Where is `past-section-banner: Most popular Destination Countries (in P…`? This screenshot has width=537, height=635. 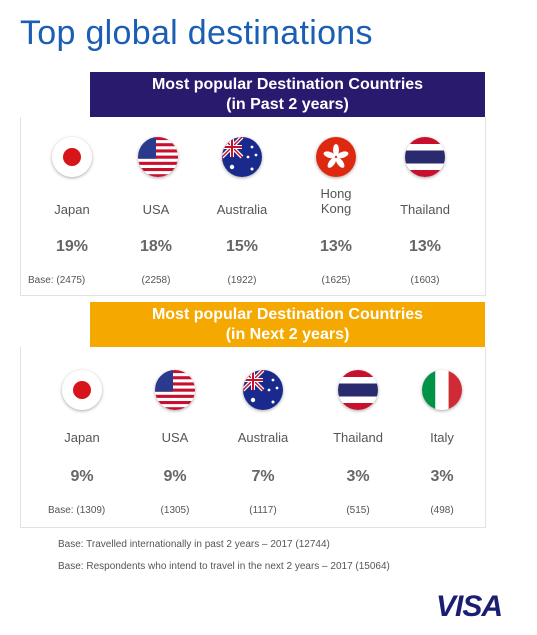 past-section-banner: Most popular Destination Countries (in P… is located at coordinates (287, 94).